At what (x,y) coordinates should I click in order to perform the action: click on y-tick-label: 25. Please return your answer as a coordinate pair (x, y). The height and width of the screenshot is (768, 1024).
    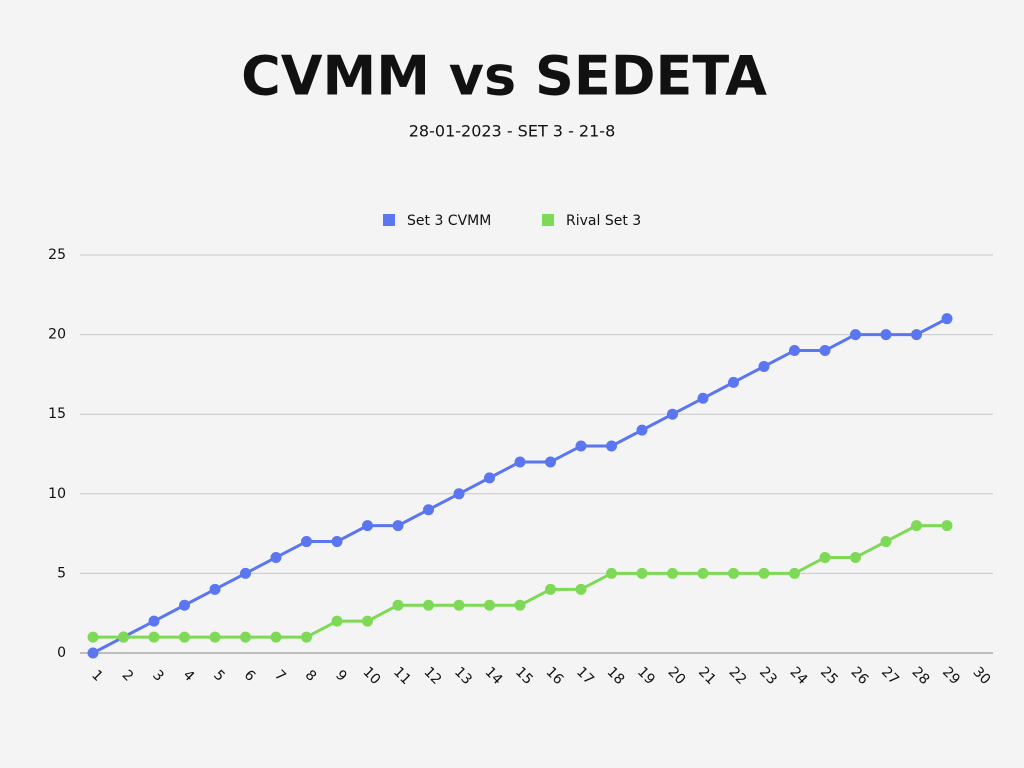
    Looking at the image, I should click on (57, 255).